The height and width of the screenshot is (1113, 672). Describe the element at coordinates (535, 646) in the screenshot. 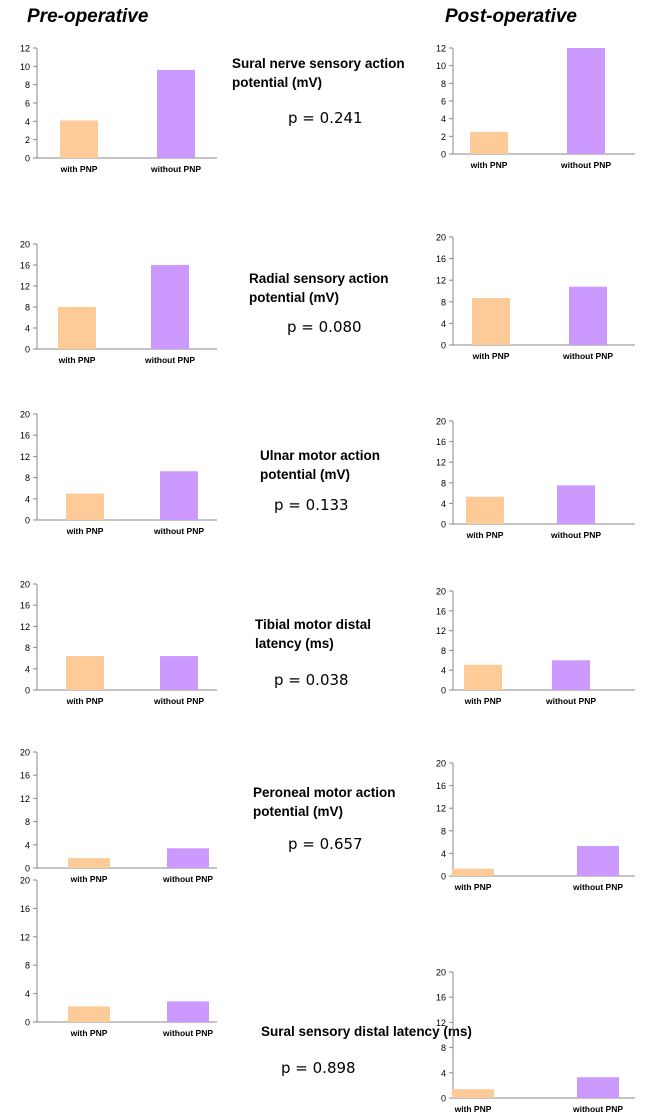

I see `chart-post-tibial: 0 4 8 12 16 20 with PNP without PNP` at that location.